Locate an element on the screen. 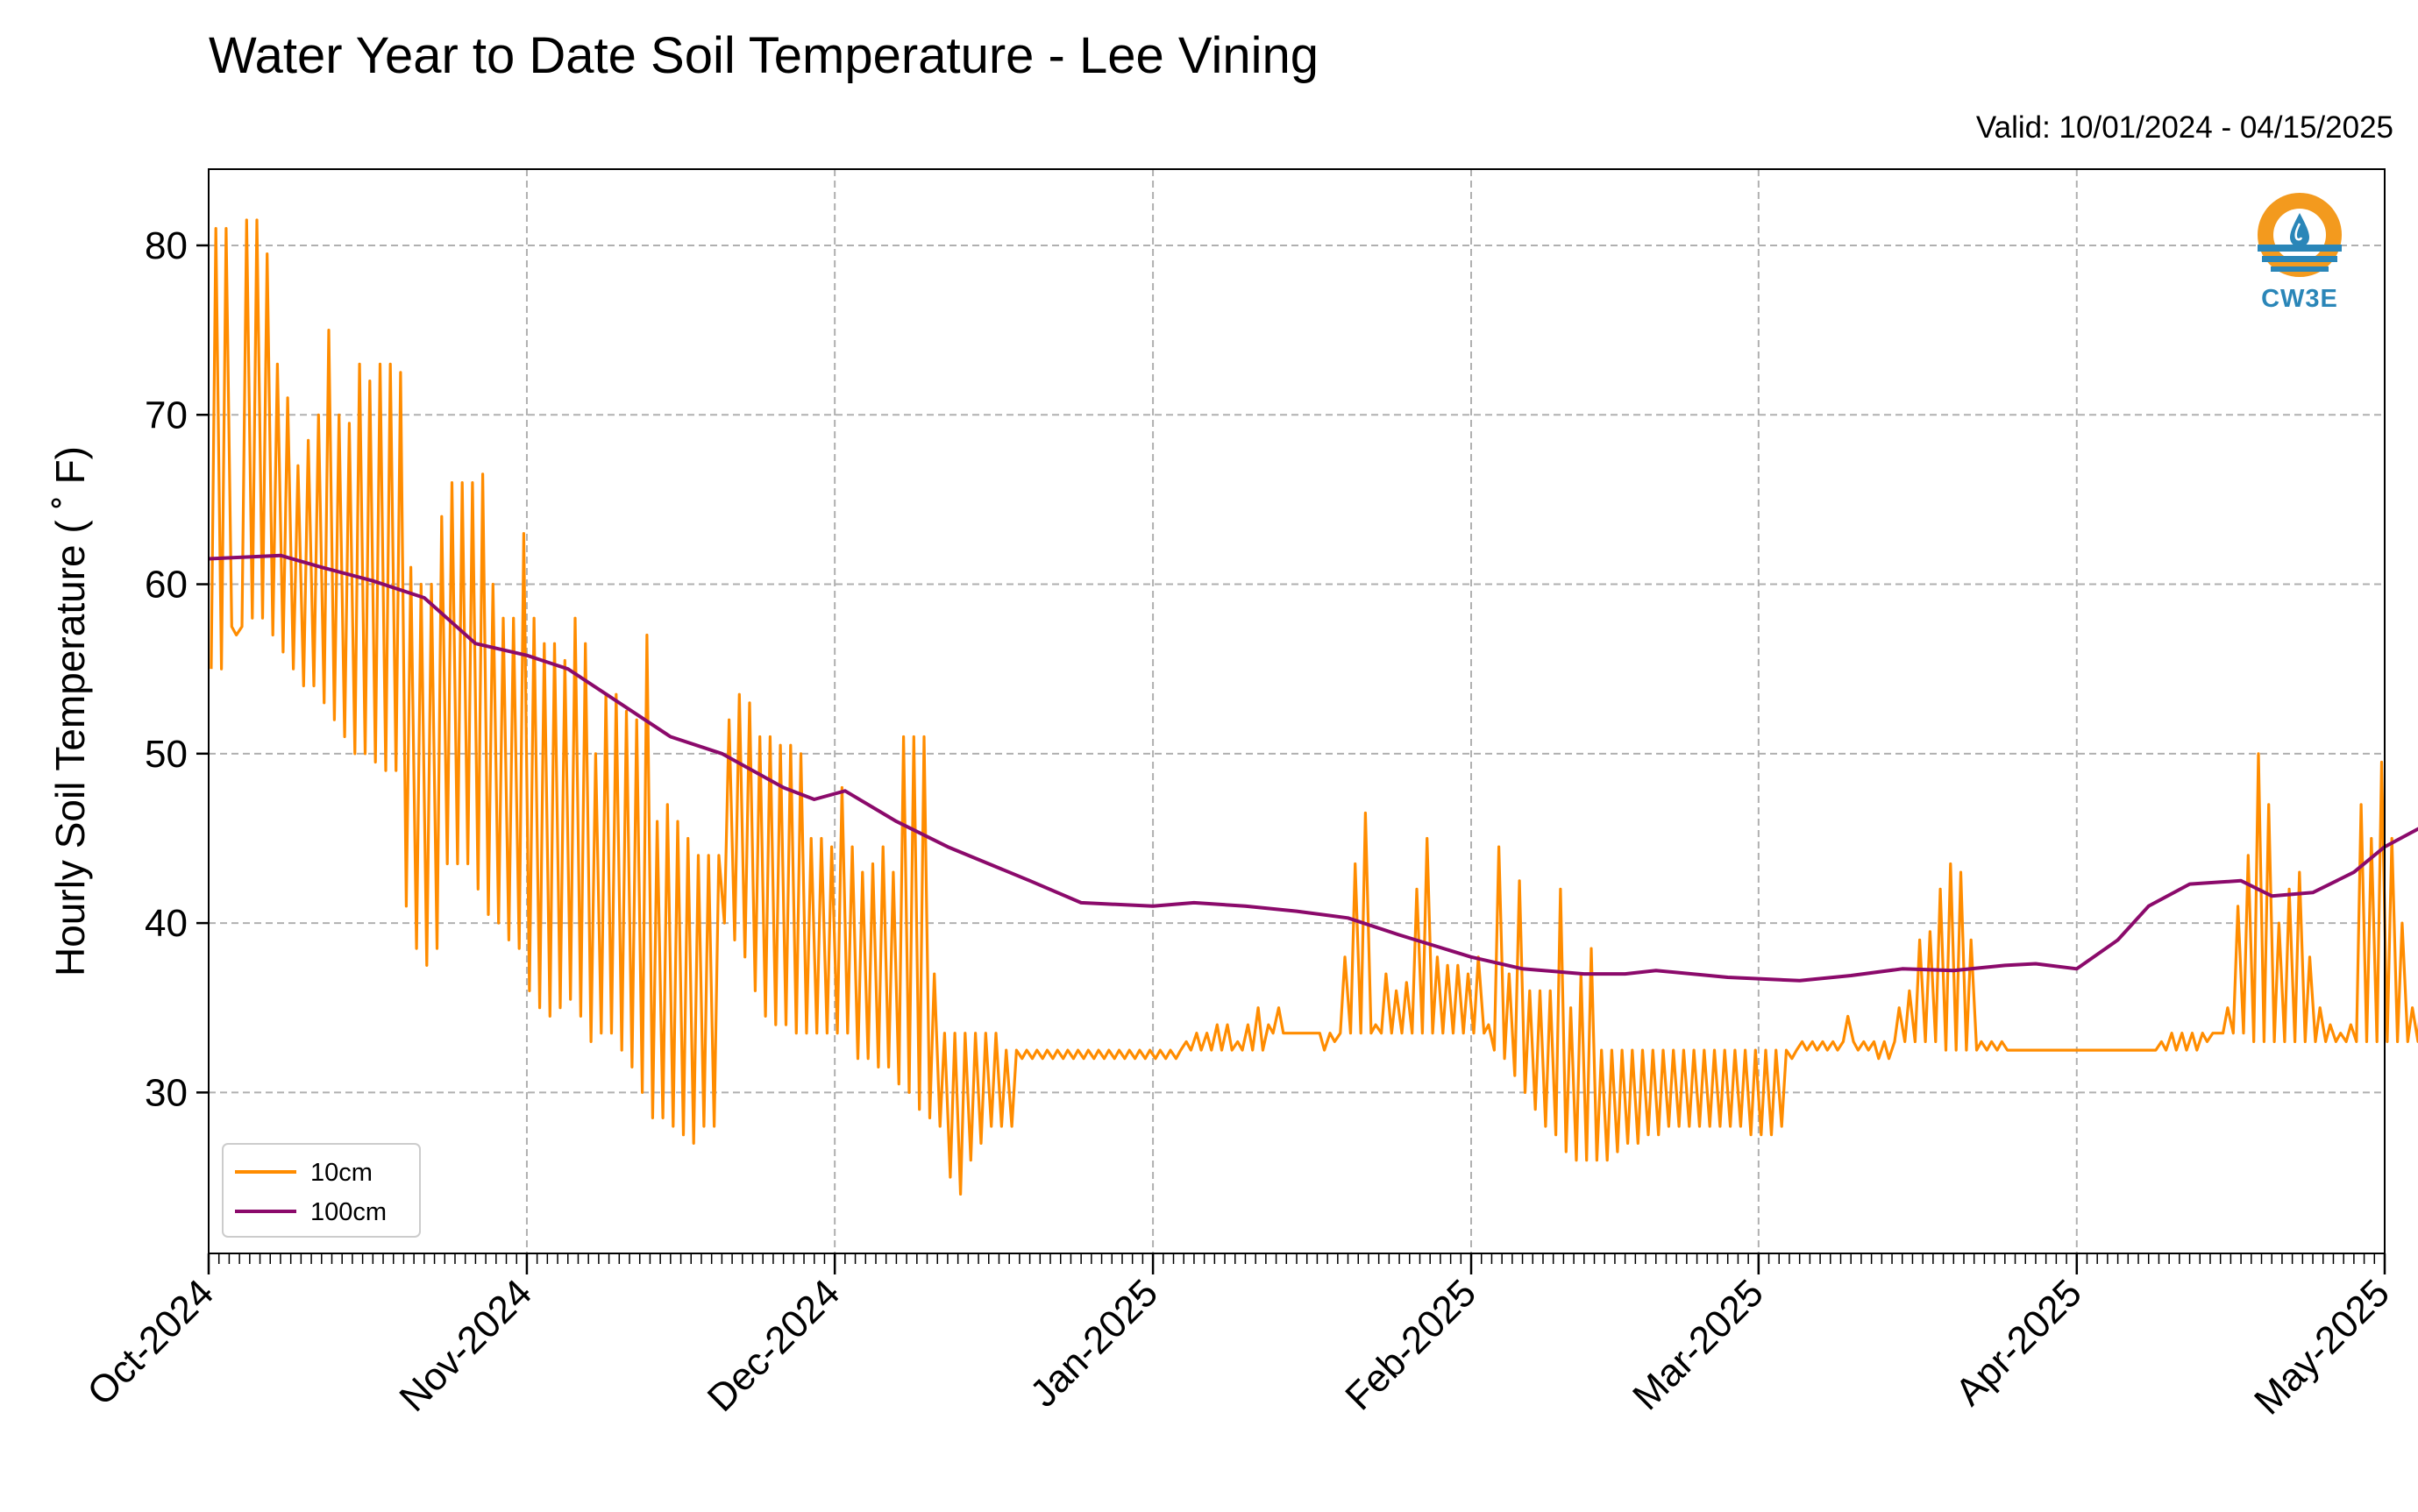  x-tick-label: Jan-2025 is located at coordinates (1094, 1343).